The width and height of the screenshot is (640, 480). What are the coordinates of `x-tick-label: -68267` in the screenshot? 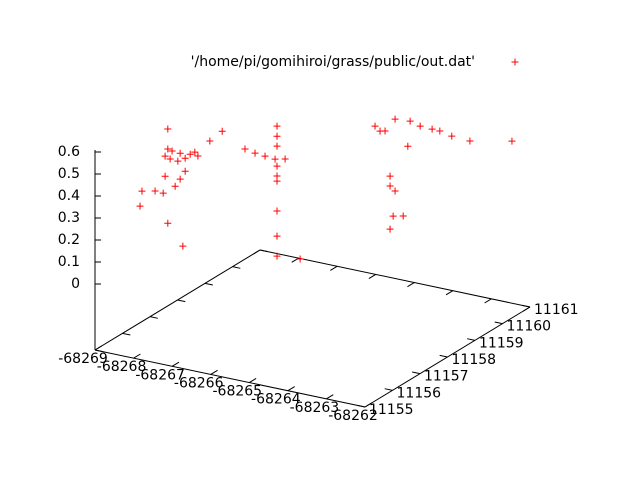 It's located at (160, 375).